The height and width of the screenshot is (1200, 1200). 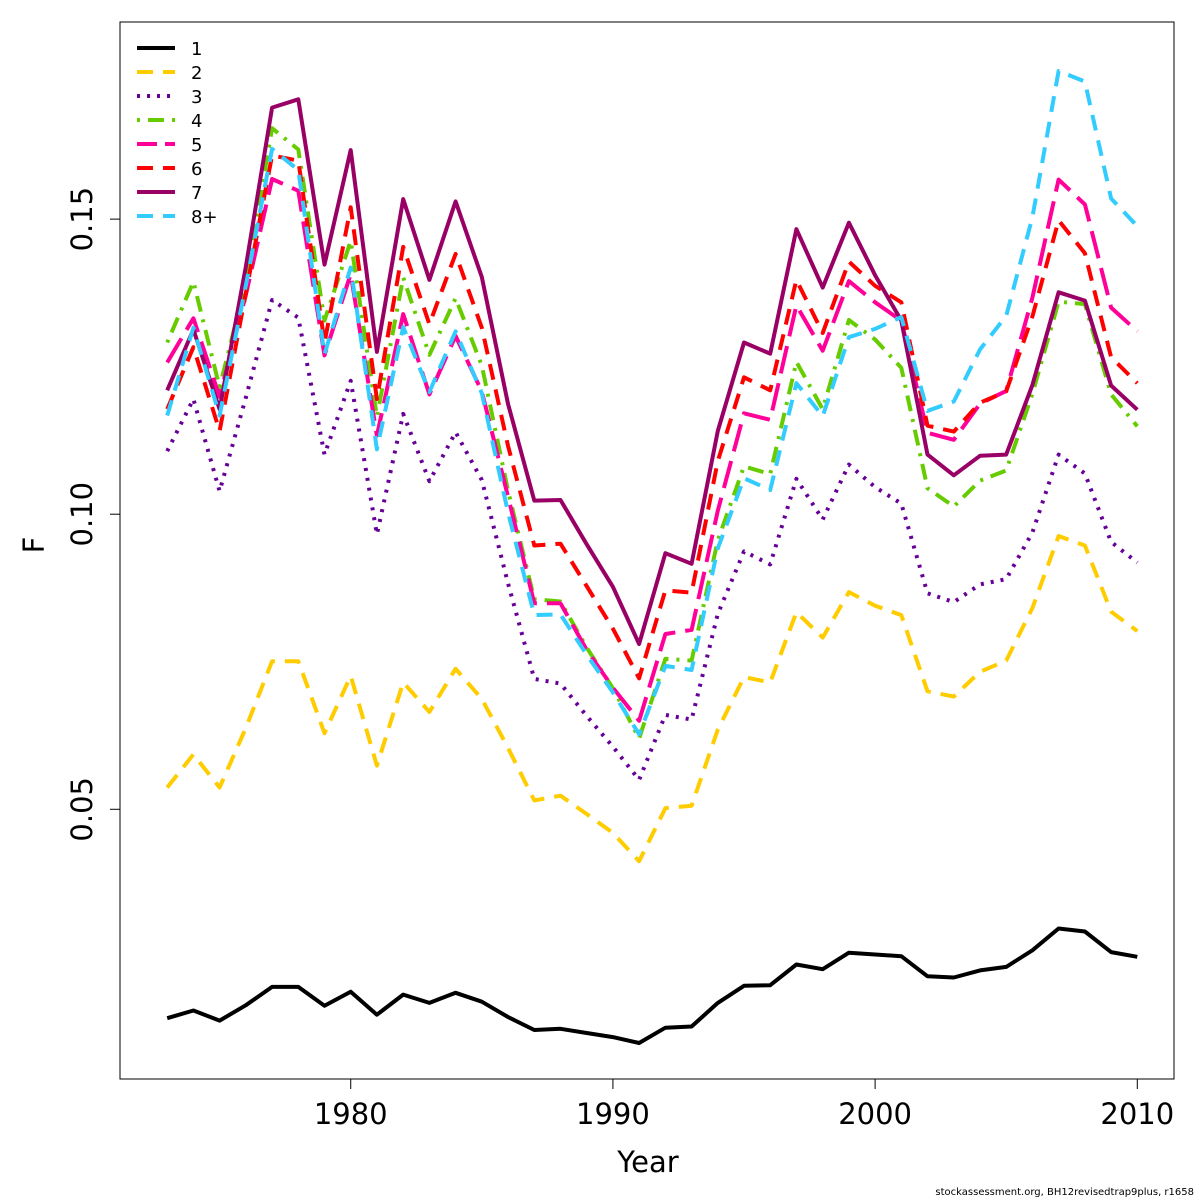 What do you see at coordinates (196, 121) in the screenshot?
I see `legend-label-4: 4` at bounding box center [196, 121].